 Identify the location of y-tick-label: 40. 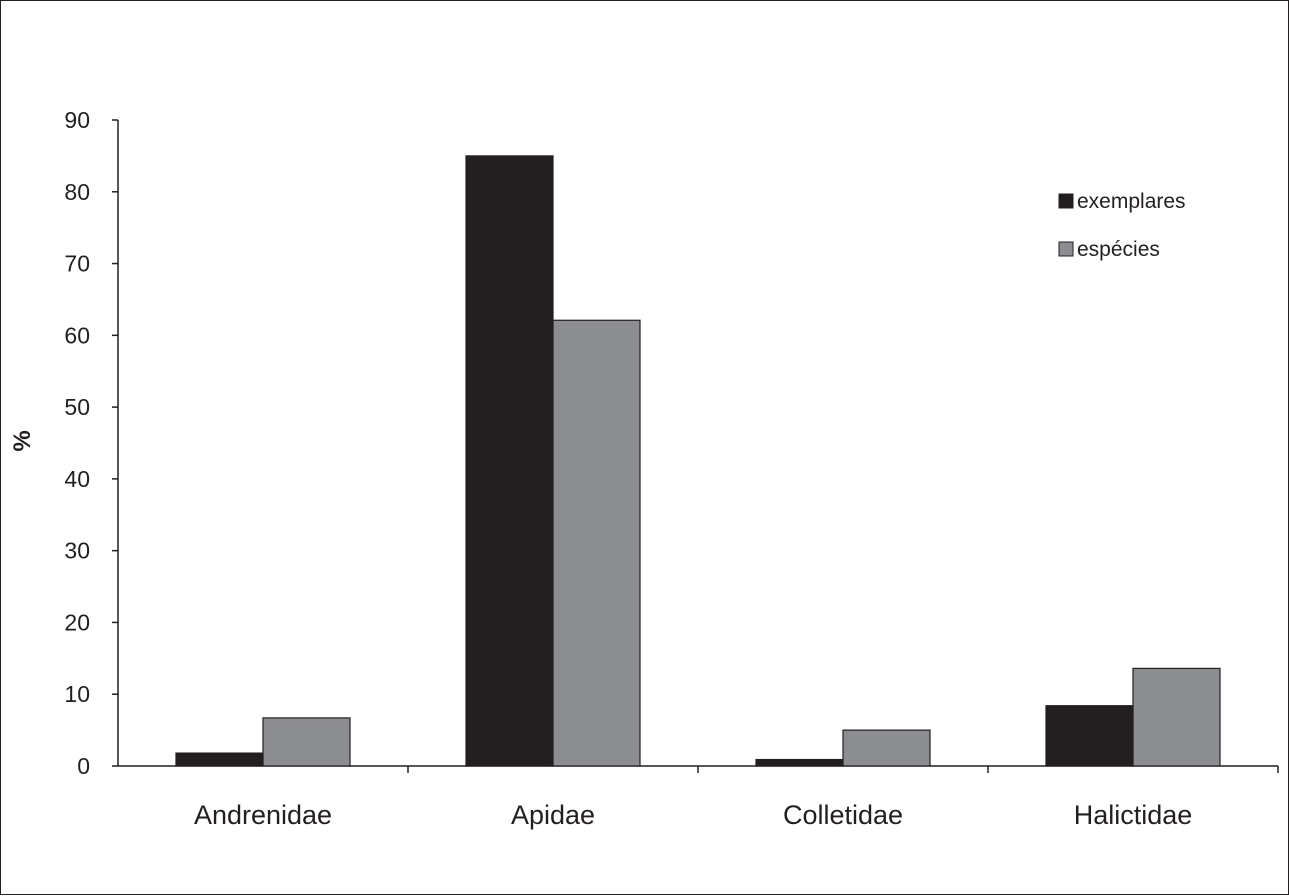
(77, 479).